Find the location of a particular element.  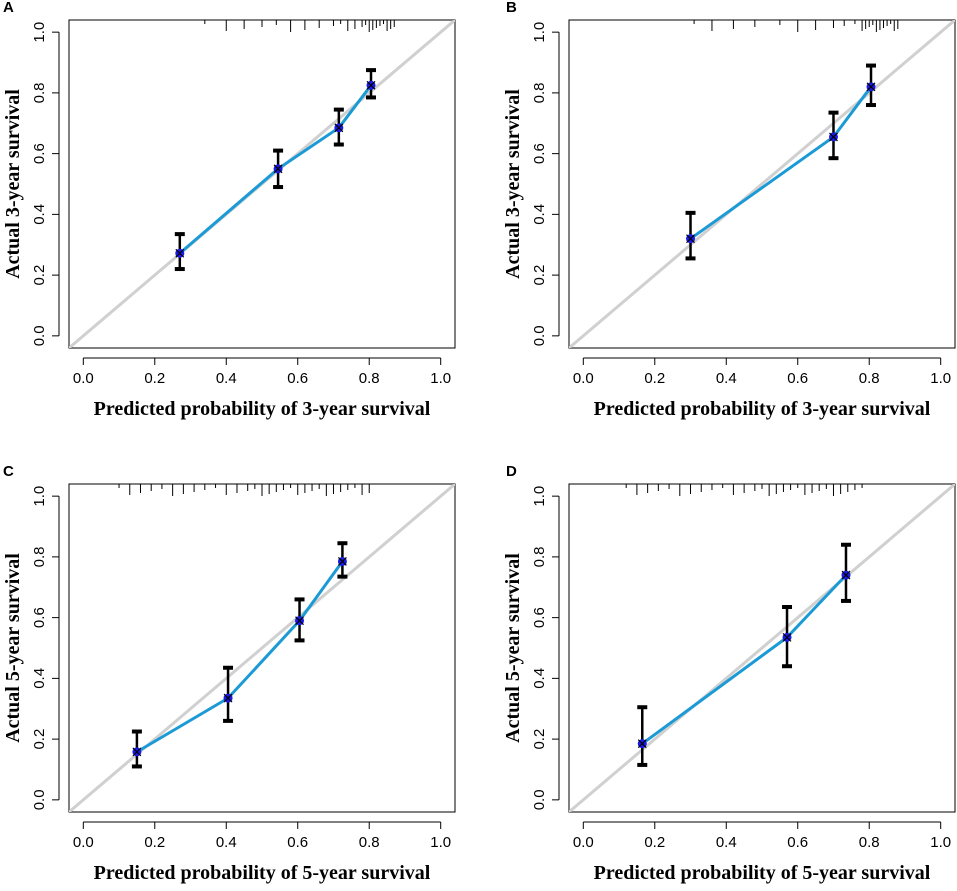

panel-letter: C is located at coordinates (8, 471).